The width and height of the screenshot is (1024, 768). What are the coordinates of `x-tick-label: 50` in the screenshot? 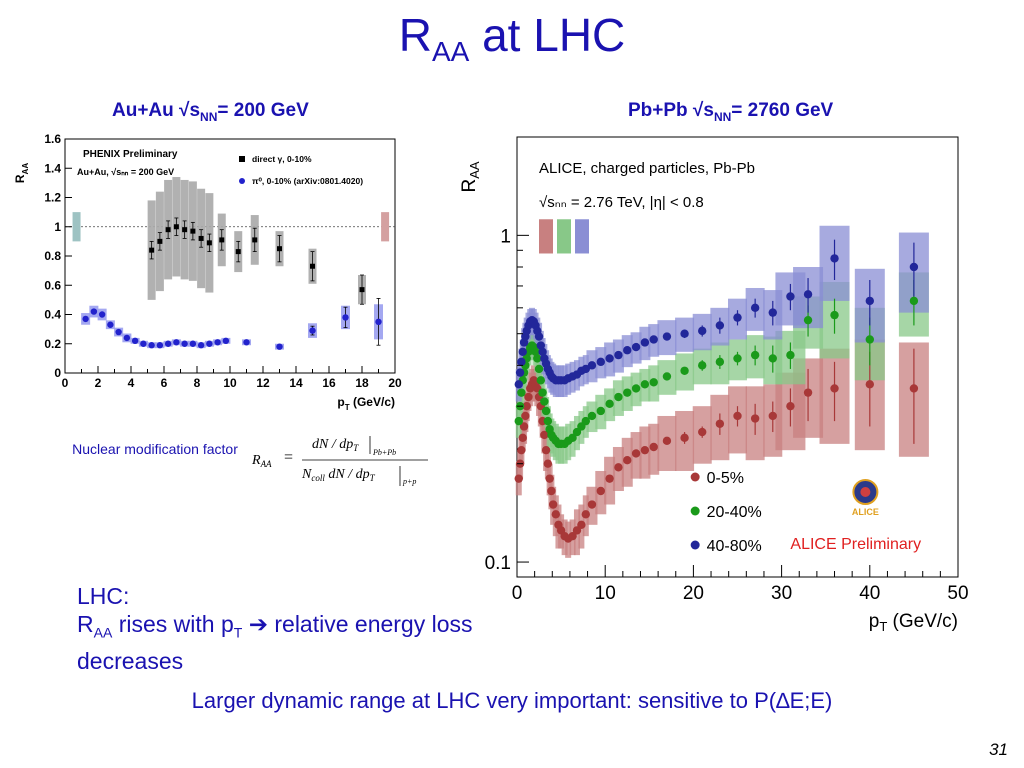 It's located at (957, 593).